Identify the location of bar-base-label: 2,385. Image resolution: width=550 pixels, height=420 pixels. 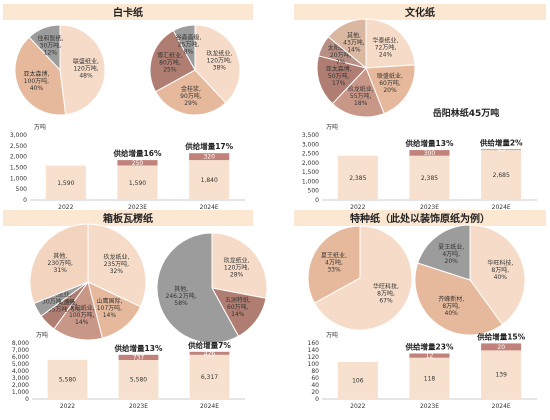
(357, 178).